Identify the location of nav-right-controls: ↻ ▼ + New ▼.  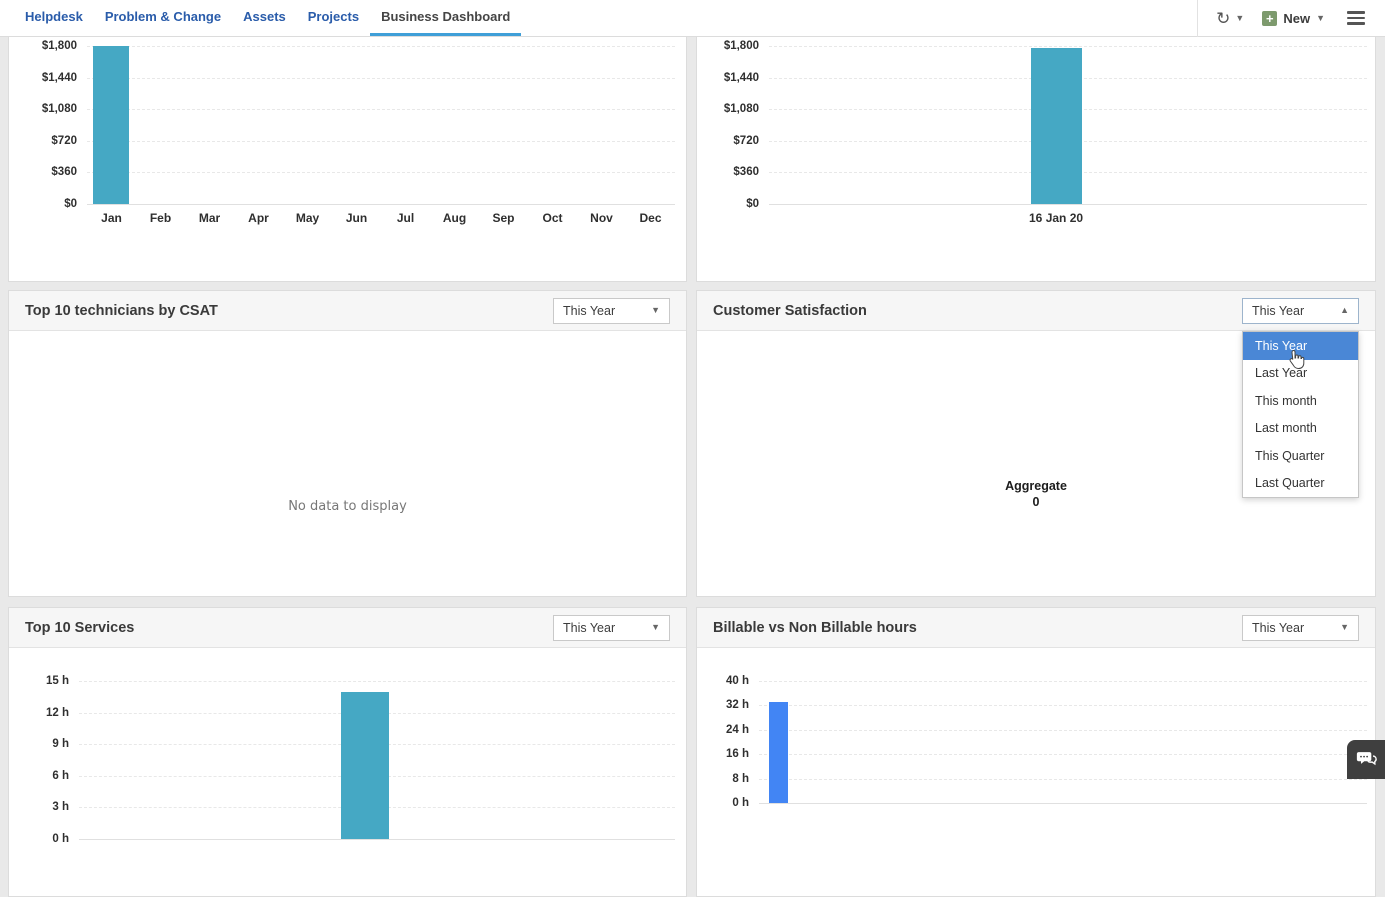
(1291, 18).